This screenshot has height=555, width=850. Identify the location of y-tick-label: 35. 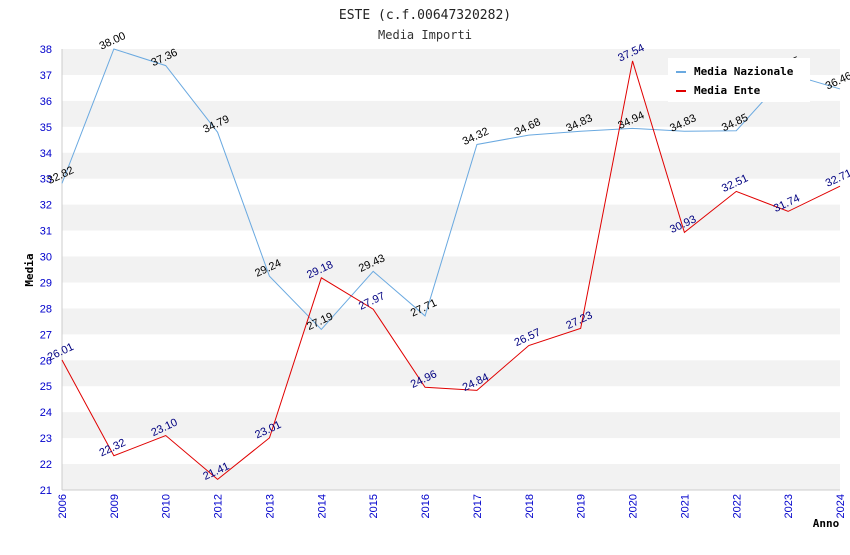
(46, 128).